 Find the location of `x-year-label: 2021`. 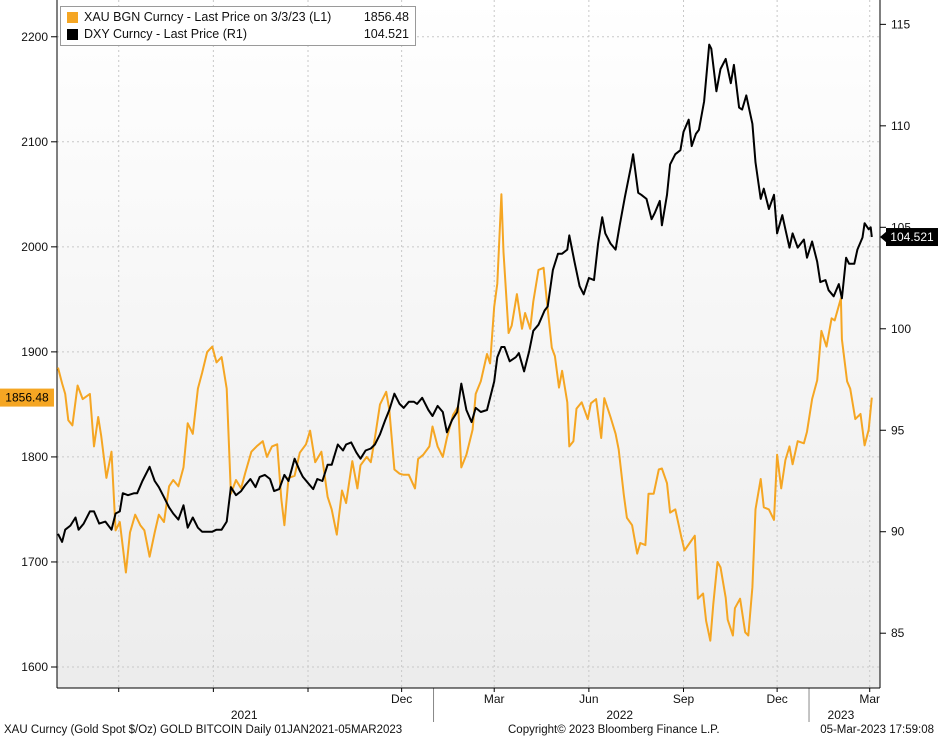

x-year-label: 2021 is located at coordinates (244, 715).